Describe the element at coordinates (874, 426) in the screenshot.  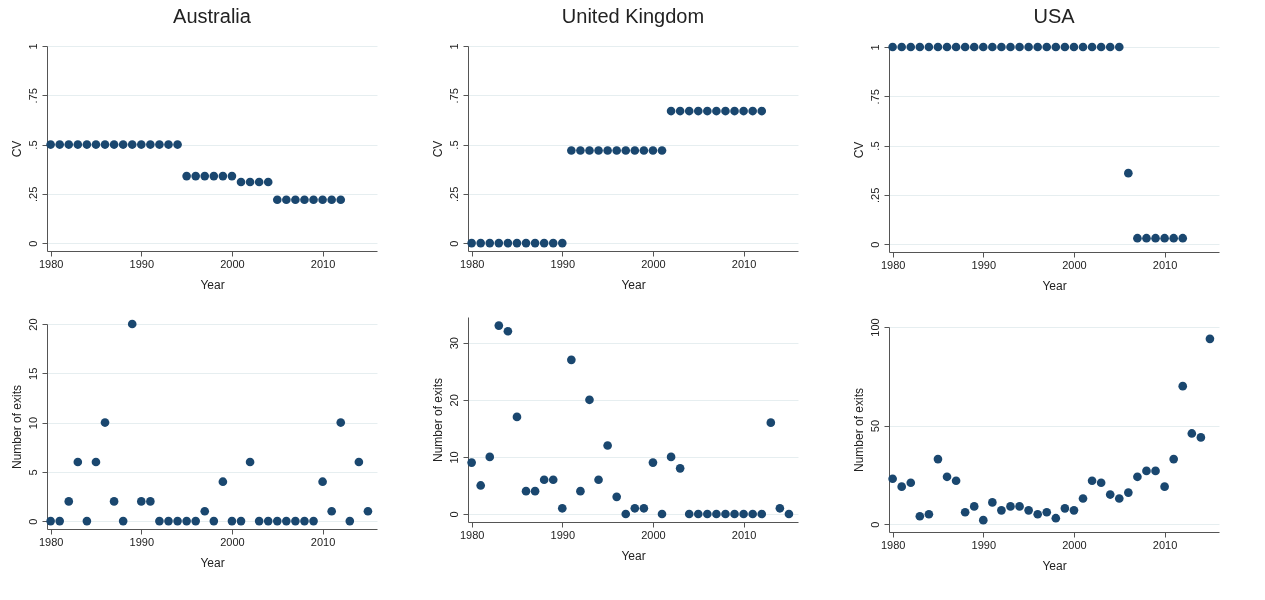
I see `y-tick-label: 50` at that location.